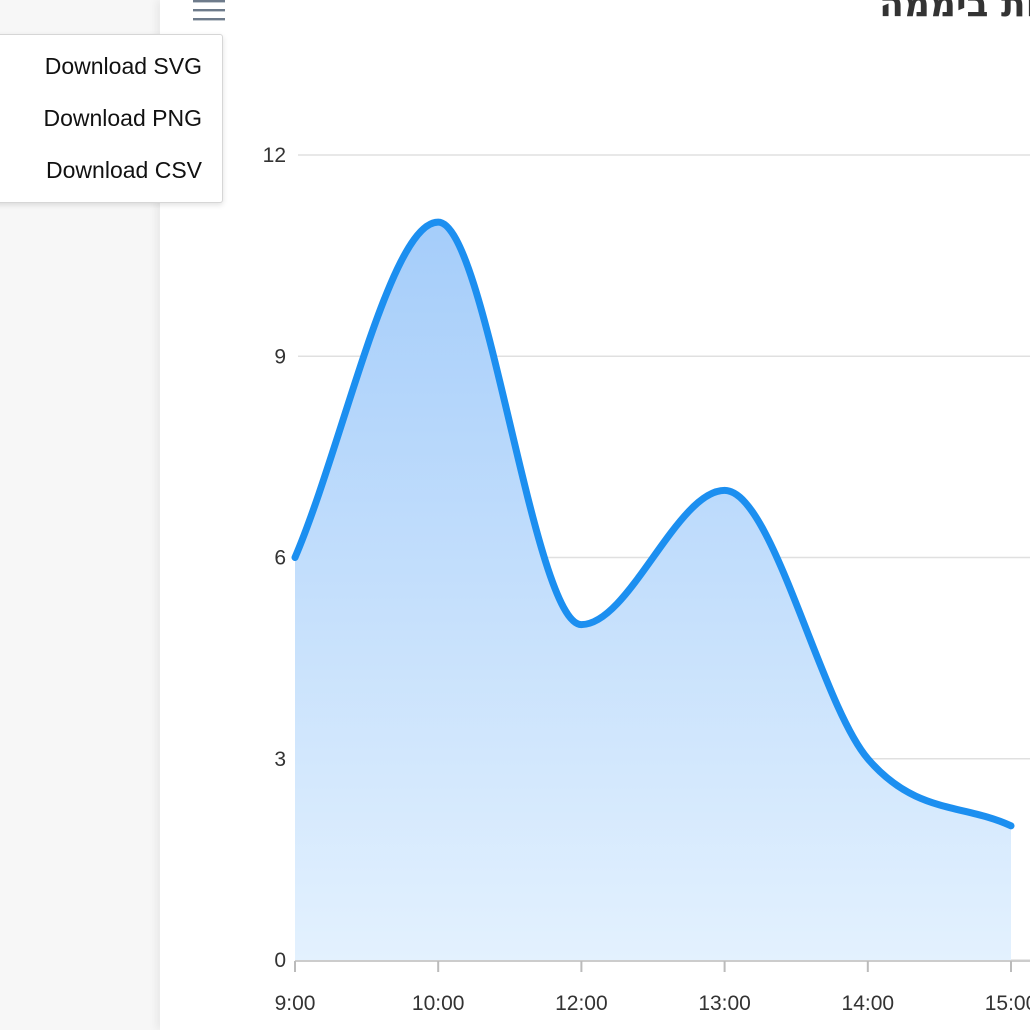  What do you see at coordinates (1007, 1003) in the screenshot?
I see `x-tick-label: 15:00` at bounding box center [1007, 1003].